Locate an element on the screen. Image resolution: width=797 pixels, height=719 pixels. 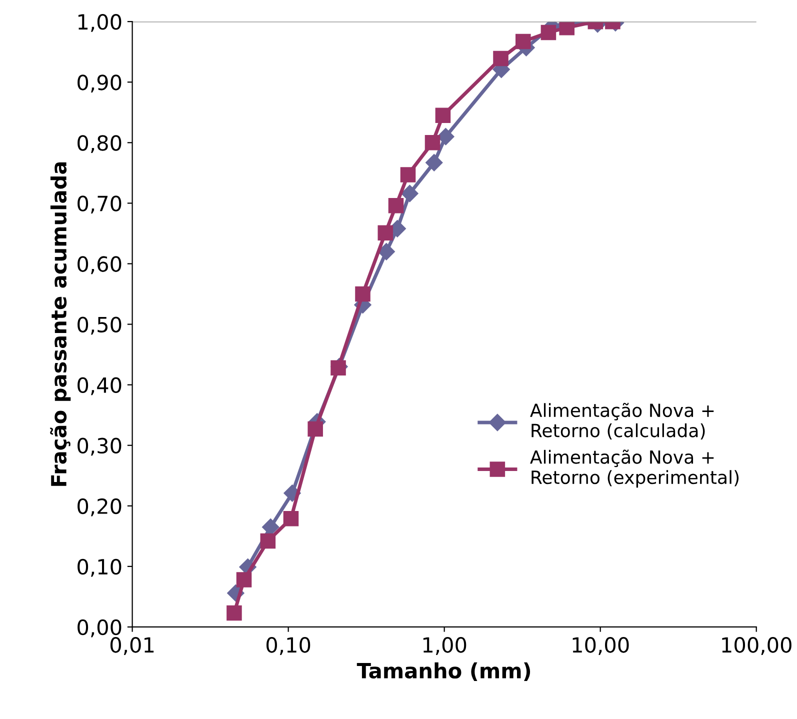
y-tick-label: 0,40 is located at coordinates (100, 386).